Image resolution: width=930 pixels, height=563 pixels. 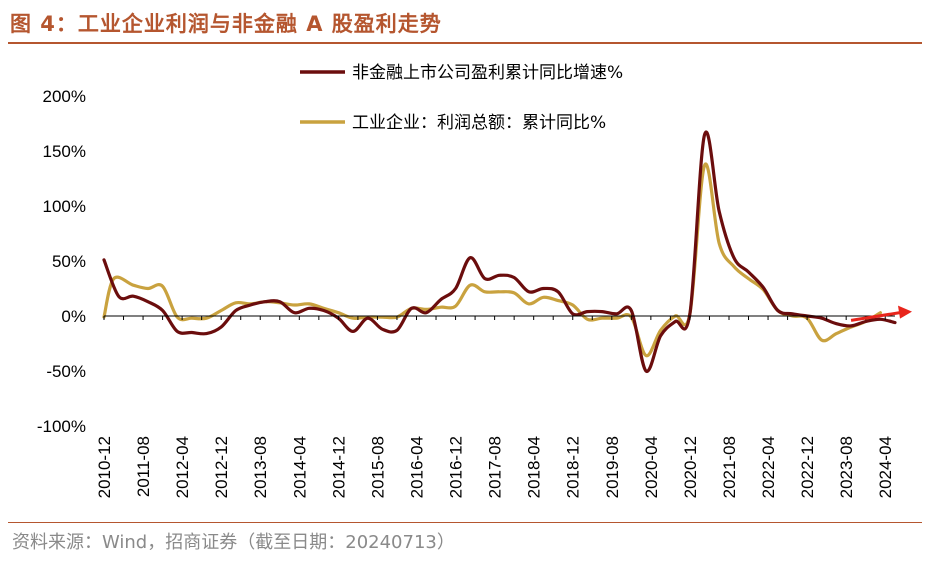 I want to click on y-tick-label: 200%, so click(x=64, y=96).